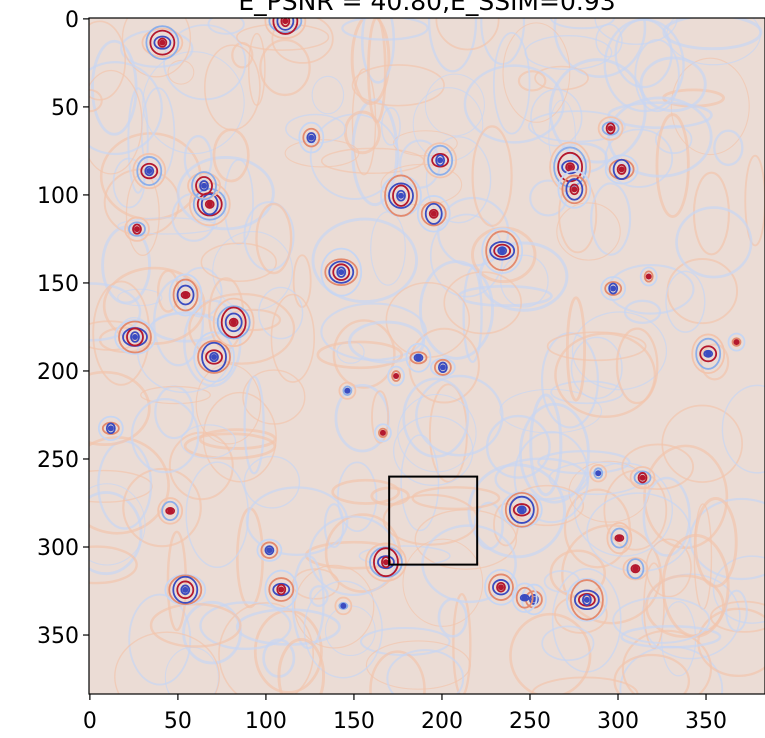  I want to click on x-tick-label: 100, so click(266, 721).